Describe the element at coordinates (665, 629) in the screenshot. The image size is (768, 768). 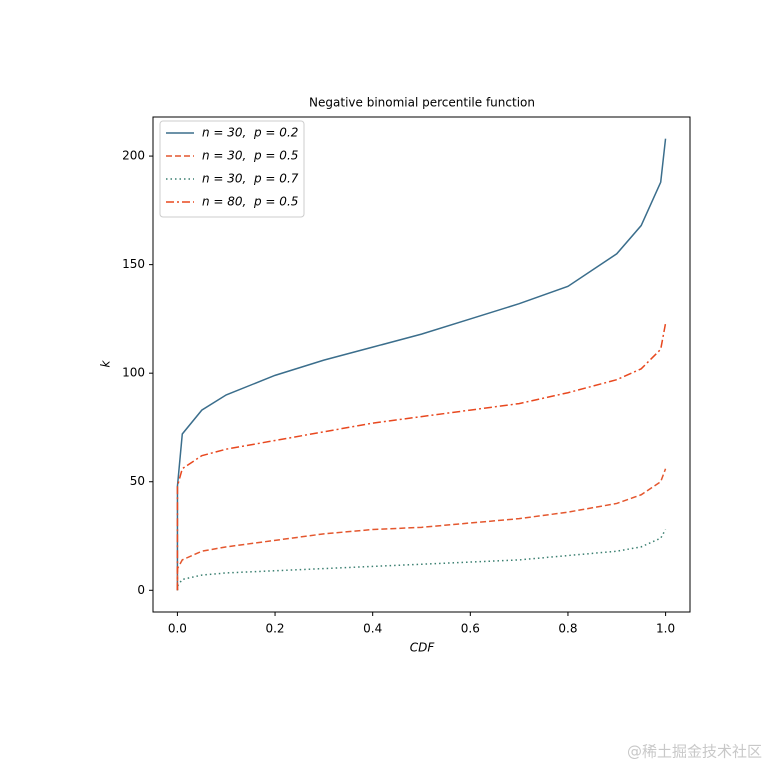
I see `x-tick-label: 1.0` at that location.